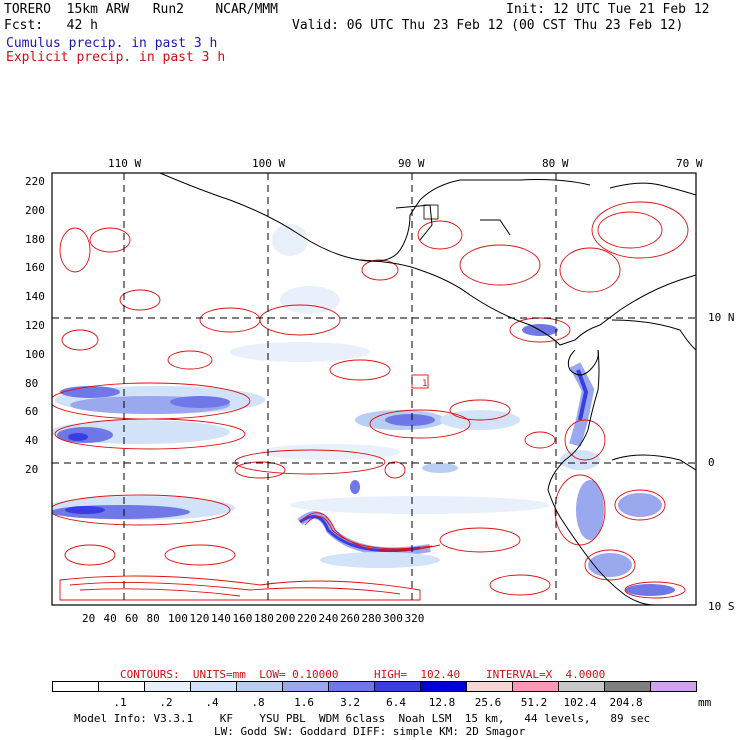 Image resolution: width=740 pixels, height=740 pixels. I want to click on x-tick-label: 20, so click(89, 618).